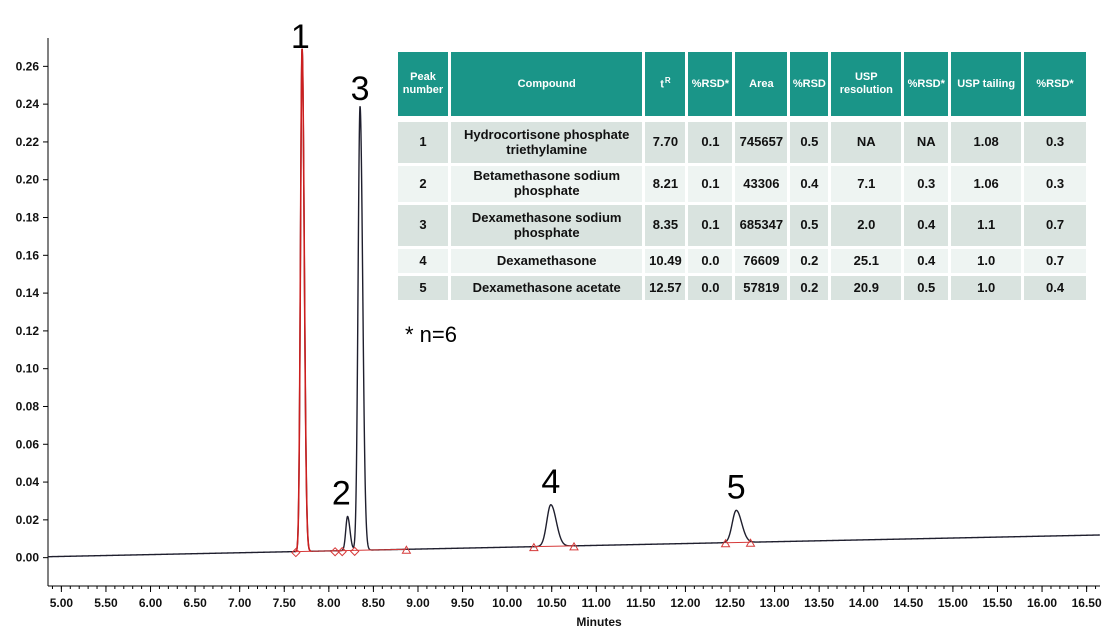  I want to click on y-tick-label: 0.04, so click(28, 482).